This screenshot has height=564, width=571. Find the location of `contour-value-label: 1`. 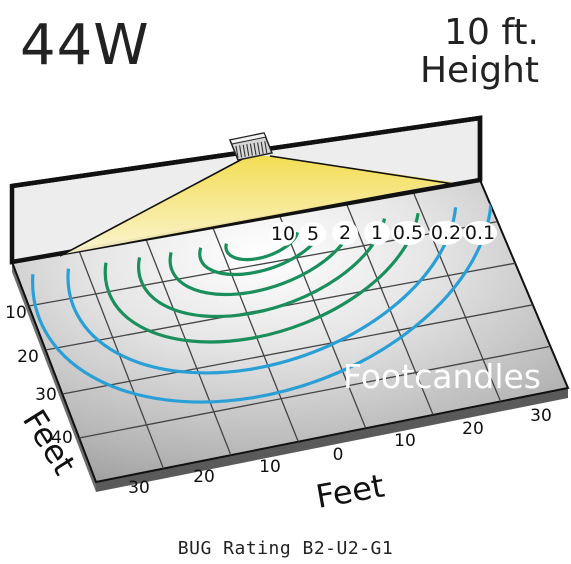

contour-value-label: 1 is located at coordinates (377, 233).